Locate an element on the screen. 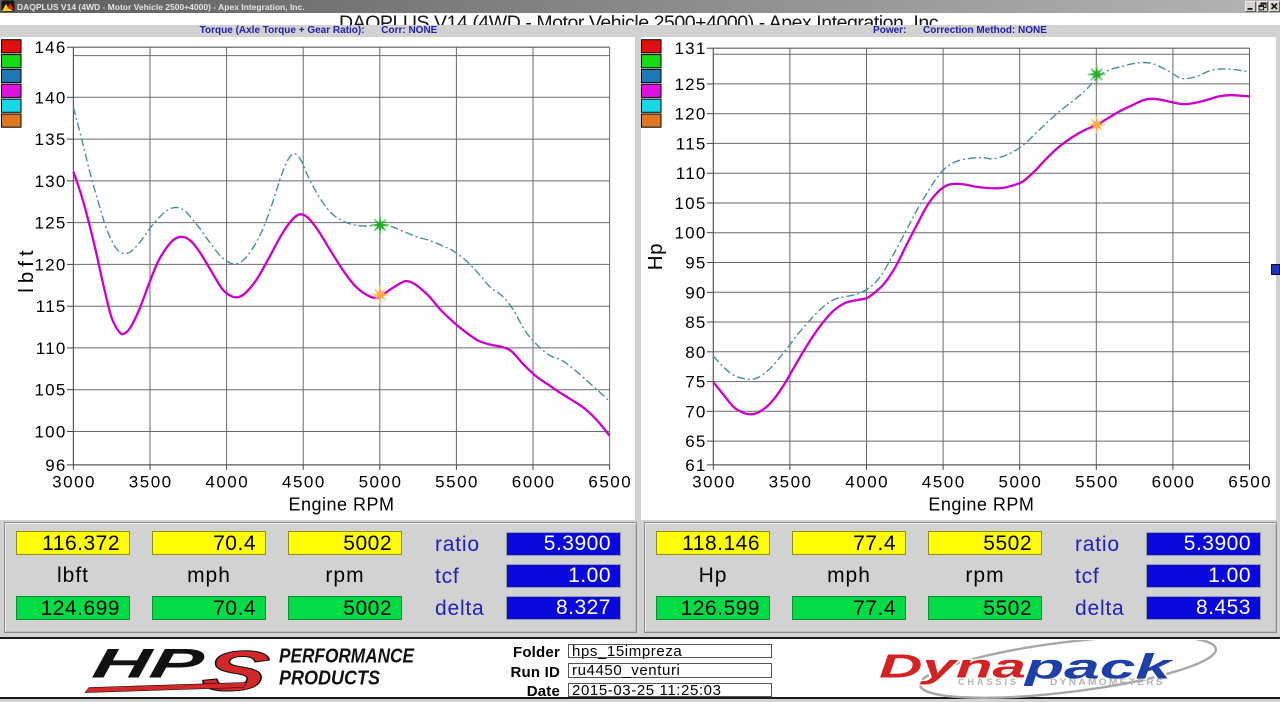 Image resolution: width=1280 pixels, height=702 pixels. svg-text: 96 is located at coordinates (55, 465).